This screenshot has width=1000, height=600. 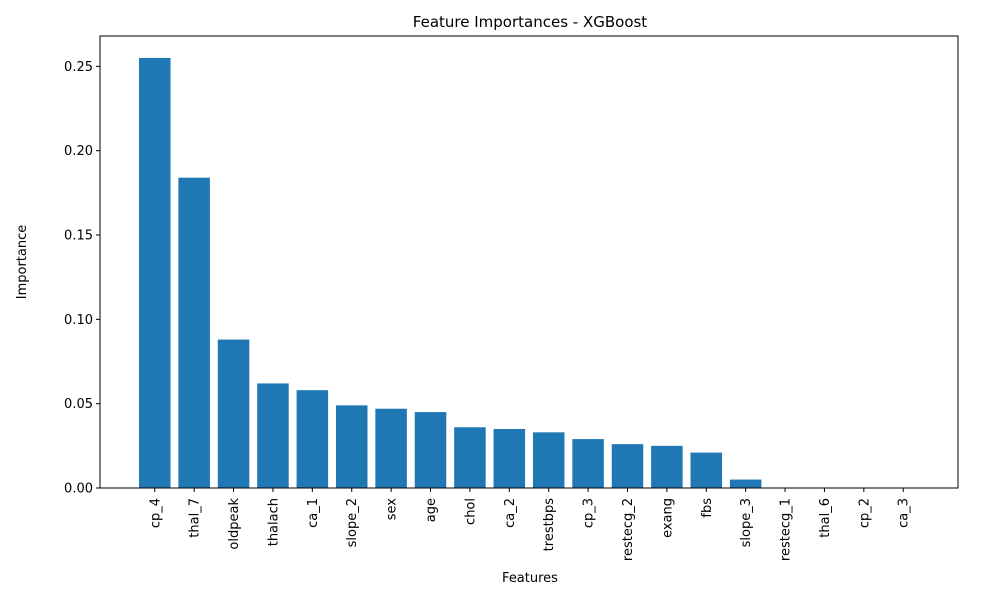 What do you see at coordinates (78, 489) in the screenshot?
I see `y-tick-label: 0.00` at bounding box center [78, 489].